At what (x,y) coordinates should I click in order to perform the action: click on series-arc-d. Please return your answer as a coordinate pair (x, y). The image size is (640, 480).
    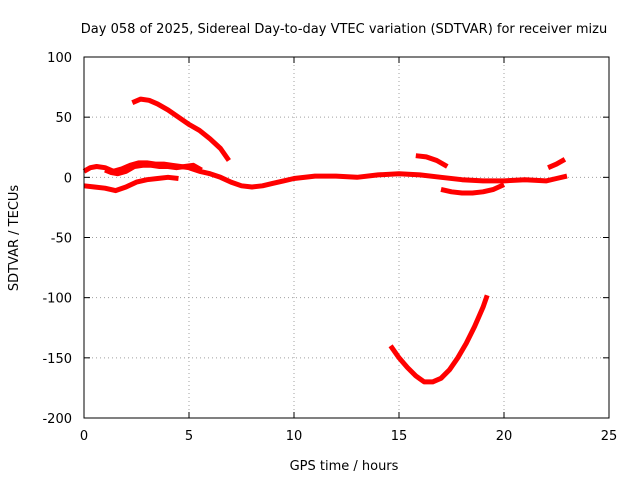
    Looking at the image, I should click on (181, 129).